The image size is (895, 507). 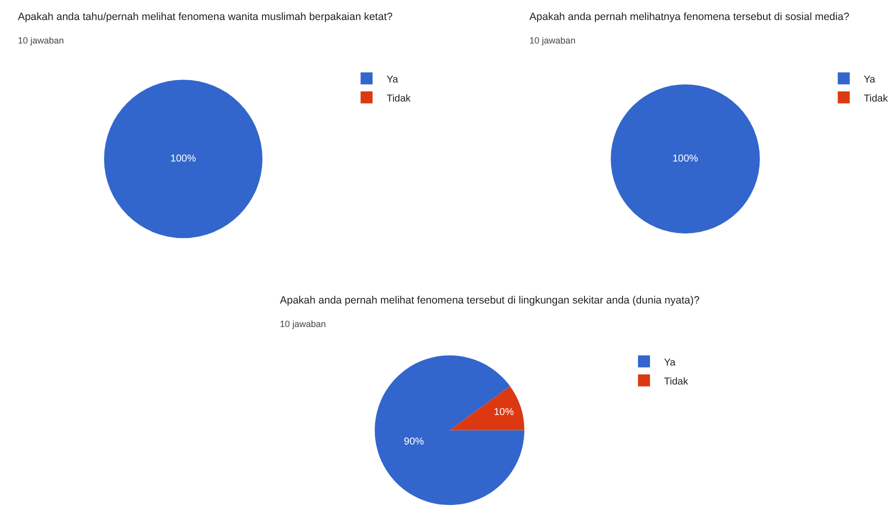 What do you see at coordinates (689, 16) in the screenshot?
I see `chart-title: Apakah anda pernah melihatnya fenomena tersebut di sosial media?` at bounding box center [689, 16].